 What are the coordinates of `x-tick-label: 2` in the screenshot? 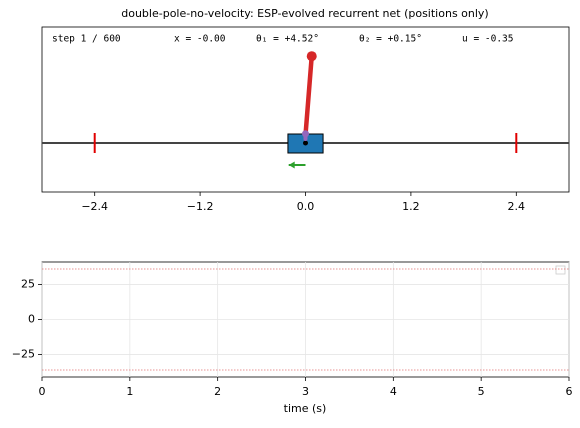 It's located at (217, 391).